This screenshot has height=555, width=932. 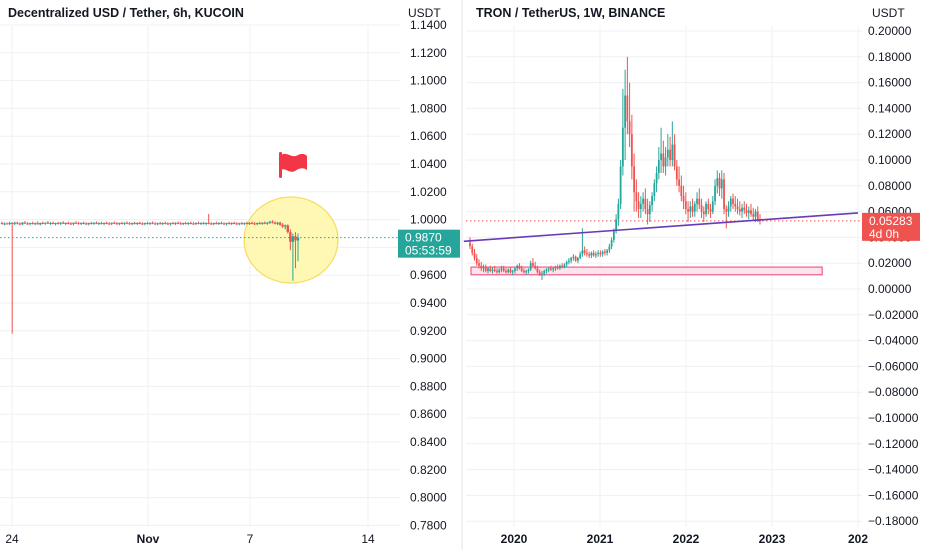 I want to click on y-tick-label: 0.8800, so click(x=428, y=386).